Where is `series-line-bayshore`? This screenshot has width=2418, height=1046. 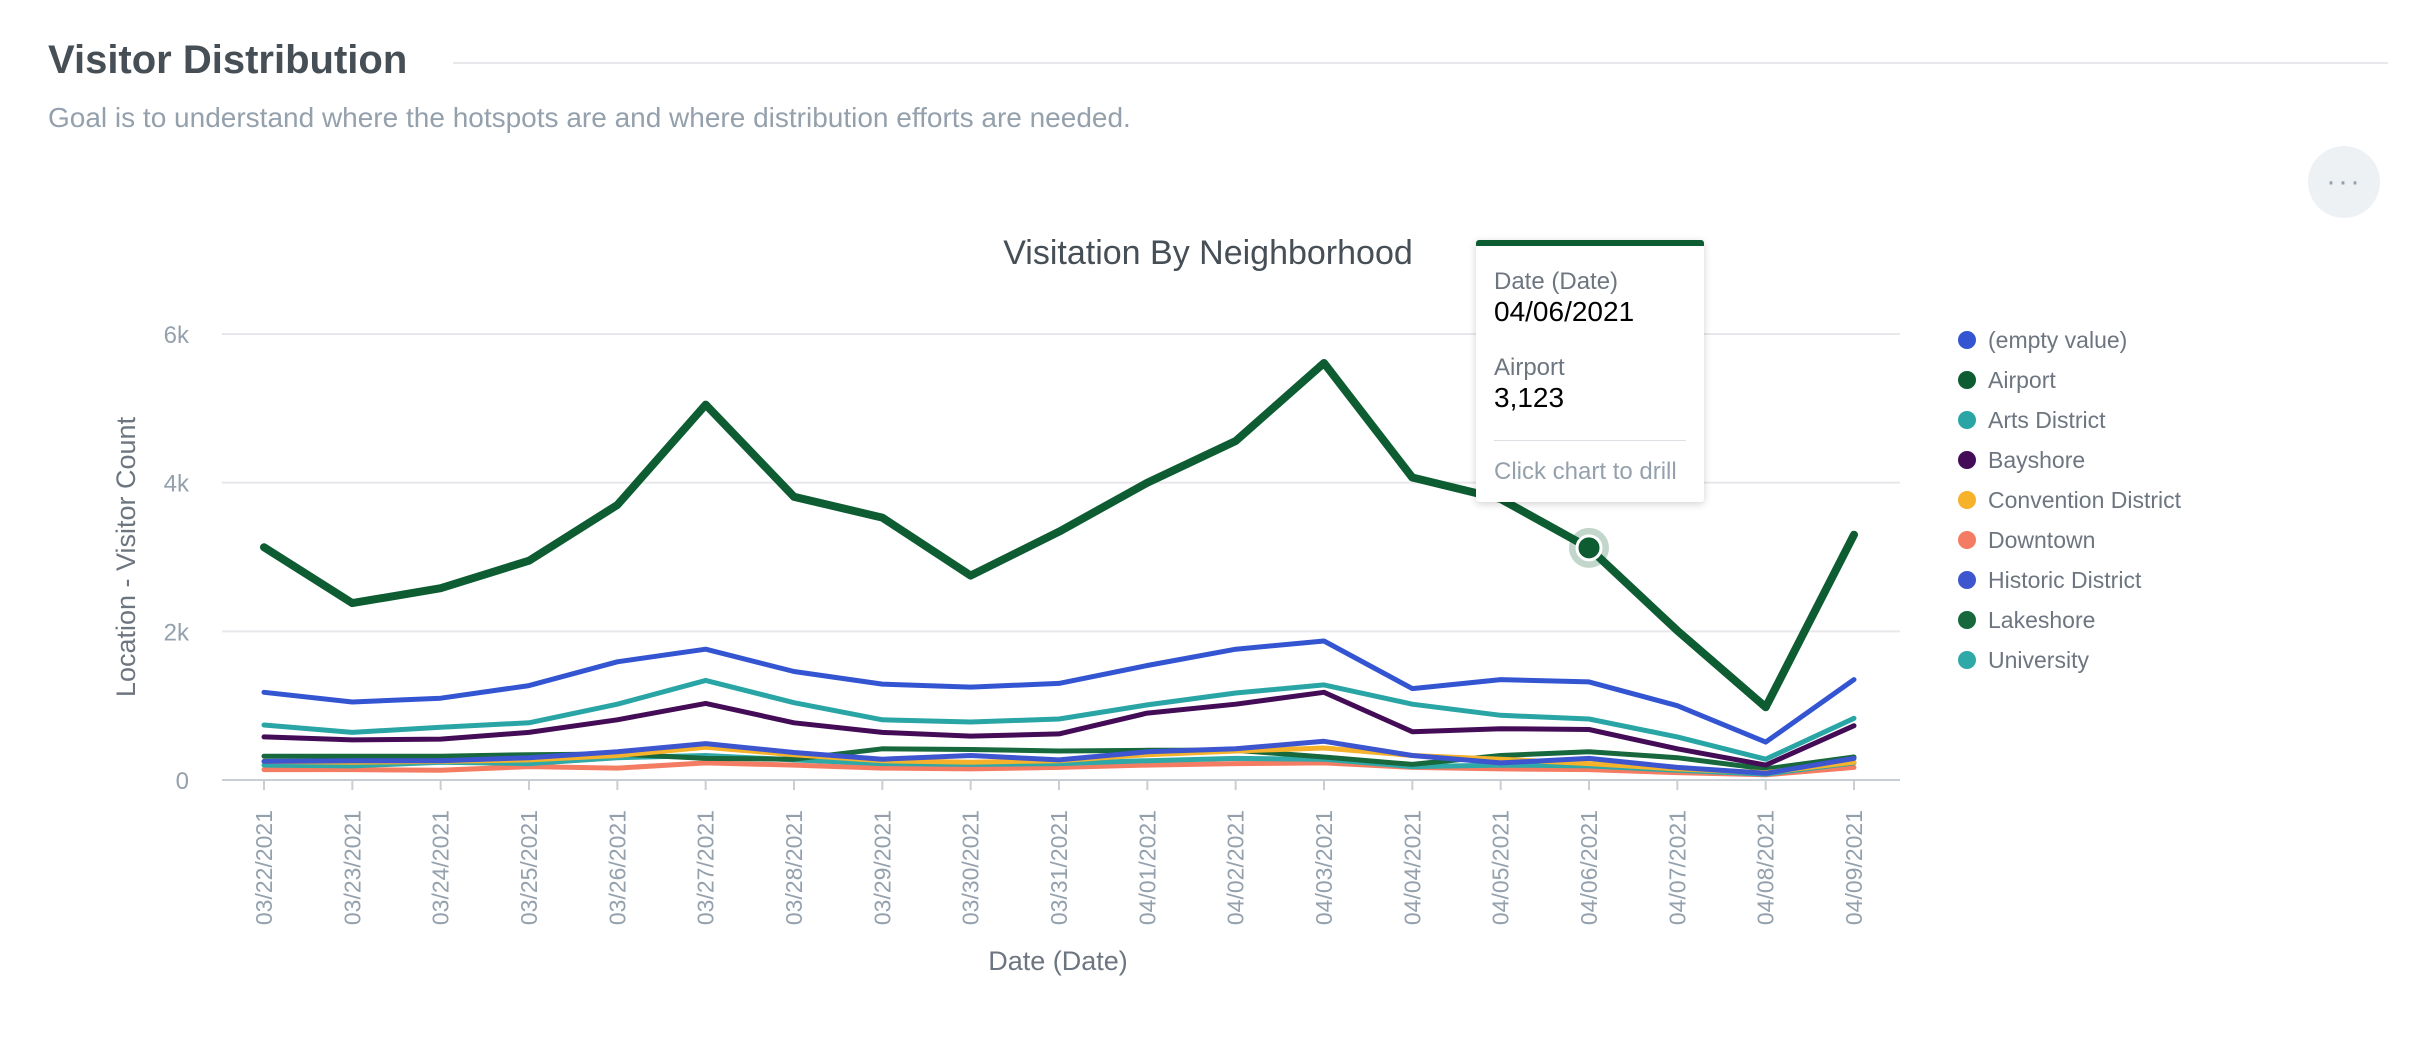
series-line-bayshore is located at coordinates (1059, 728).